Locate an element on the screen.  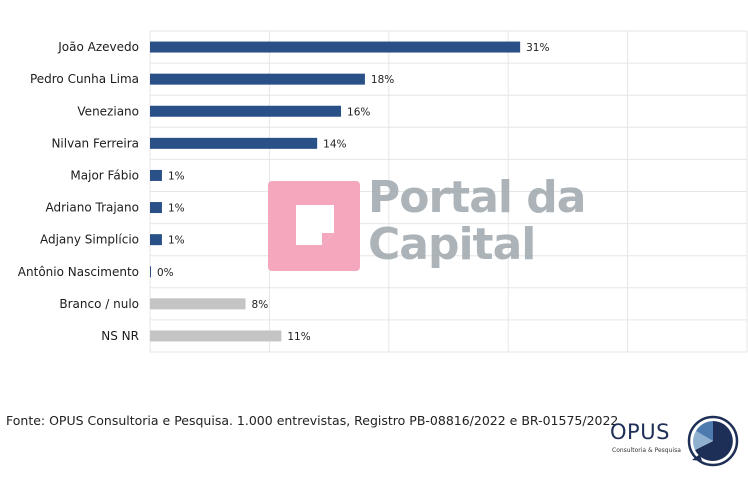
category-label: Adjany Simplício is located at coordinates (89, 240).